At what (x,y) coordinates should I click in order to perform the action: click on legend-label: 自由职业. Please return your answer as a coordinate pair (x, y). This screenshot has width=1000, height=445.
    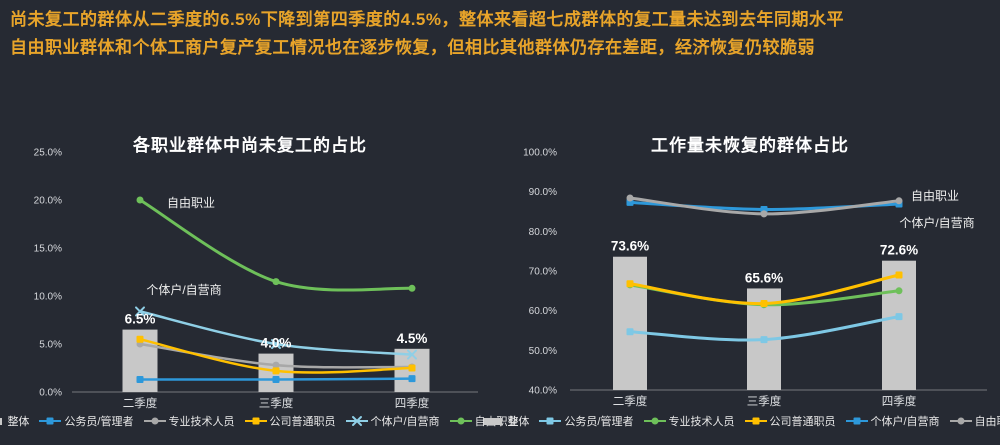
    Looking at the image, I should click on (987, 422).